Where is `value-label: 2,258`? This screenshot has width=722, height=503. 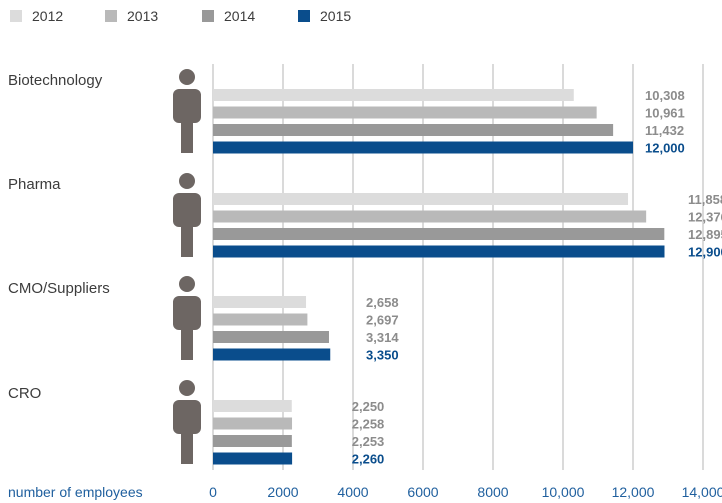
value-label: 2,258 is located at coordinates (368, 424).